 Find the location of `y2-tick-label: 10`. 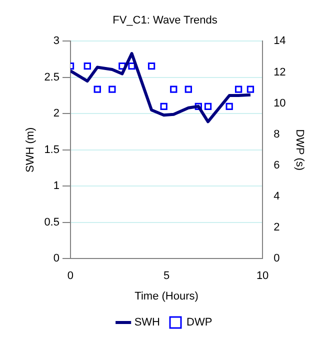

y2-tick-label: 10 is located at coordinates (280, 103).